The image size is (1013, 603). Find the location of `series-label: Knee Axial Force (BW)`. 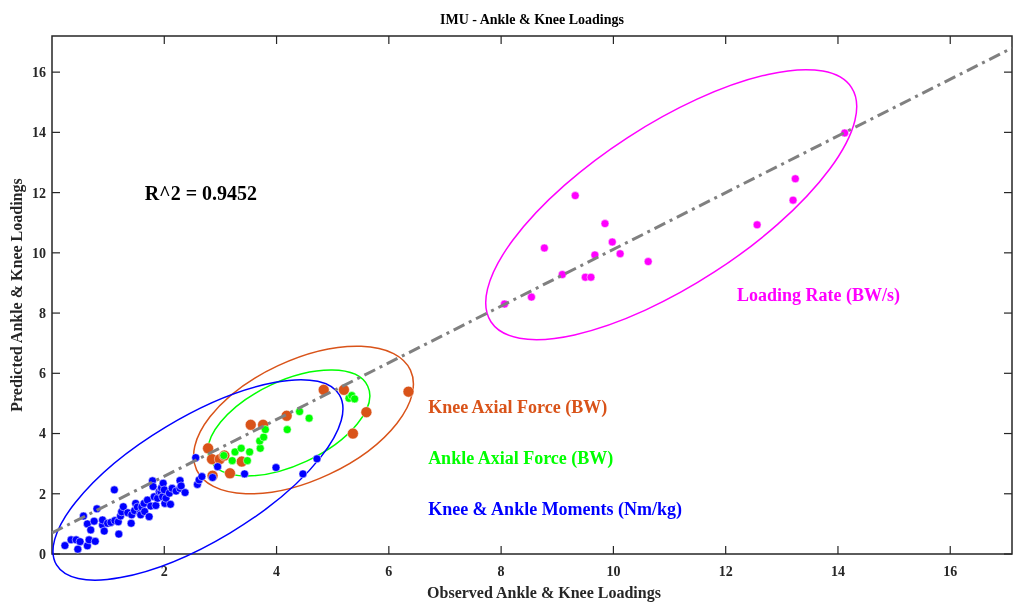

series-label: Knee Axial Force (BW) is located at coordinates (518, 407).